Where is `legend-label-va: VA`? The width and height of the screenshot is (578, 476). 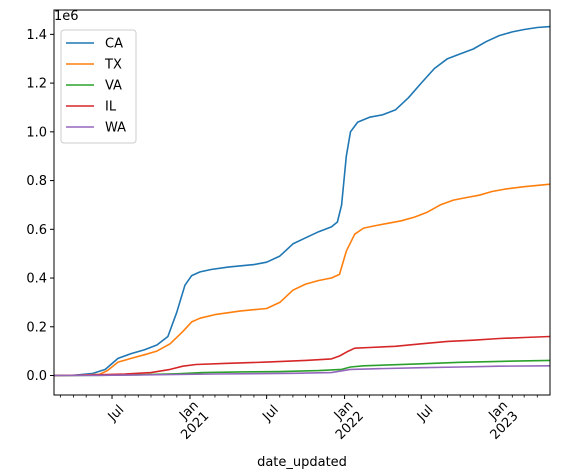
legend-label-va: VA is located at coordinates (113, 86).